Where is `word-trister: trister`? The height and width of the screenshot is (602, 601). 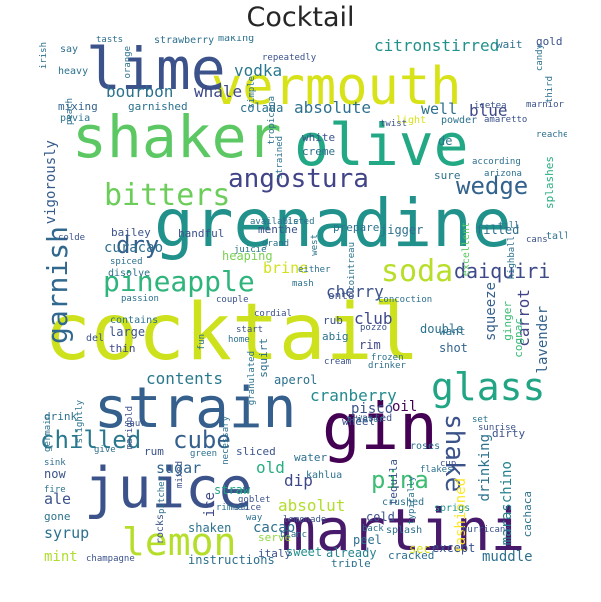 word-trister: trister is located at coordinates (365, 420).